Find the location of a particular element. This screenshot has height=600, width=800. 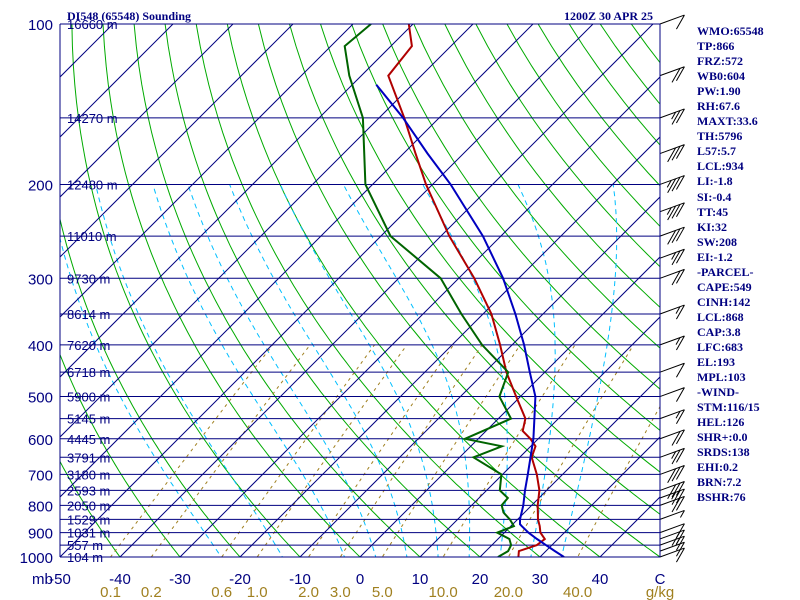

index-item: EL:193 is located at coordinates (716, 362).